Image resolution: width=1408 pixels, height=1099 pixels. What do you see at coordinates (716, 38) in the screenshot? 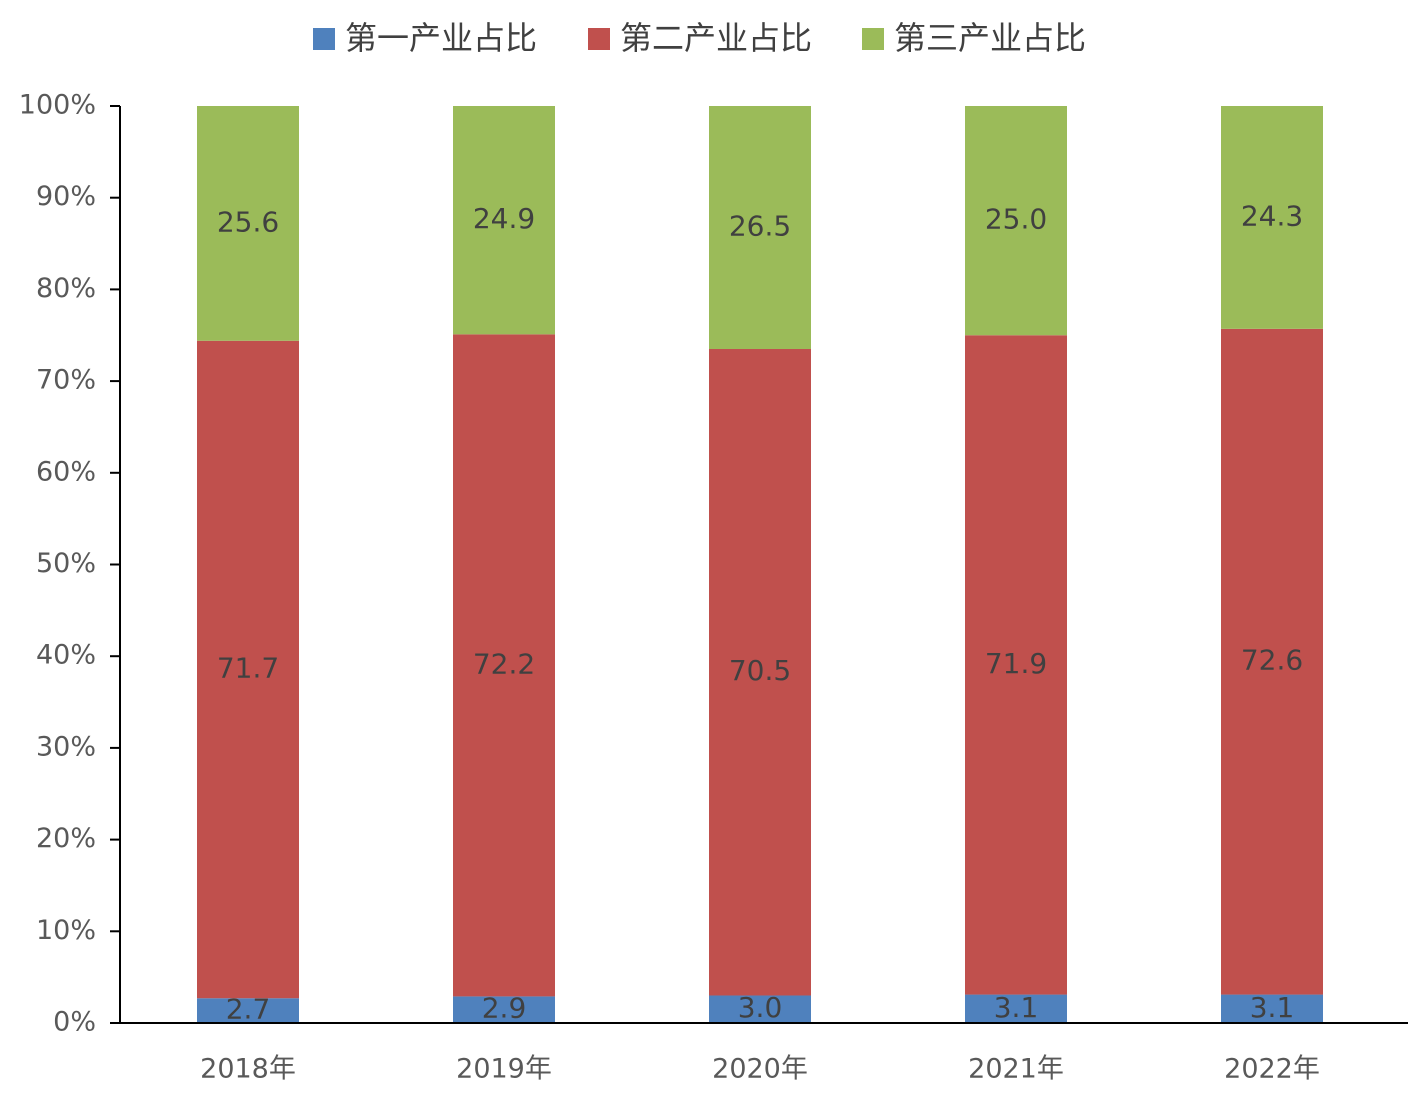
I see `legend-label: 第二产业占比` at bounding box center [716, 38].